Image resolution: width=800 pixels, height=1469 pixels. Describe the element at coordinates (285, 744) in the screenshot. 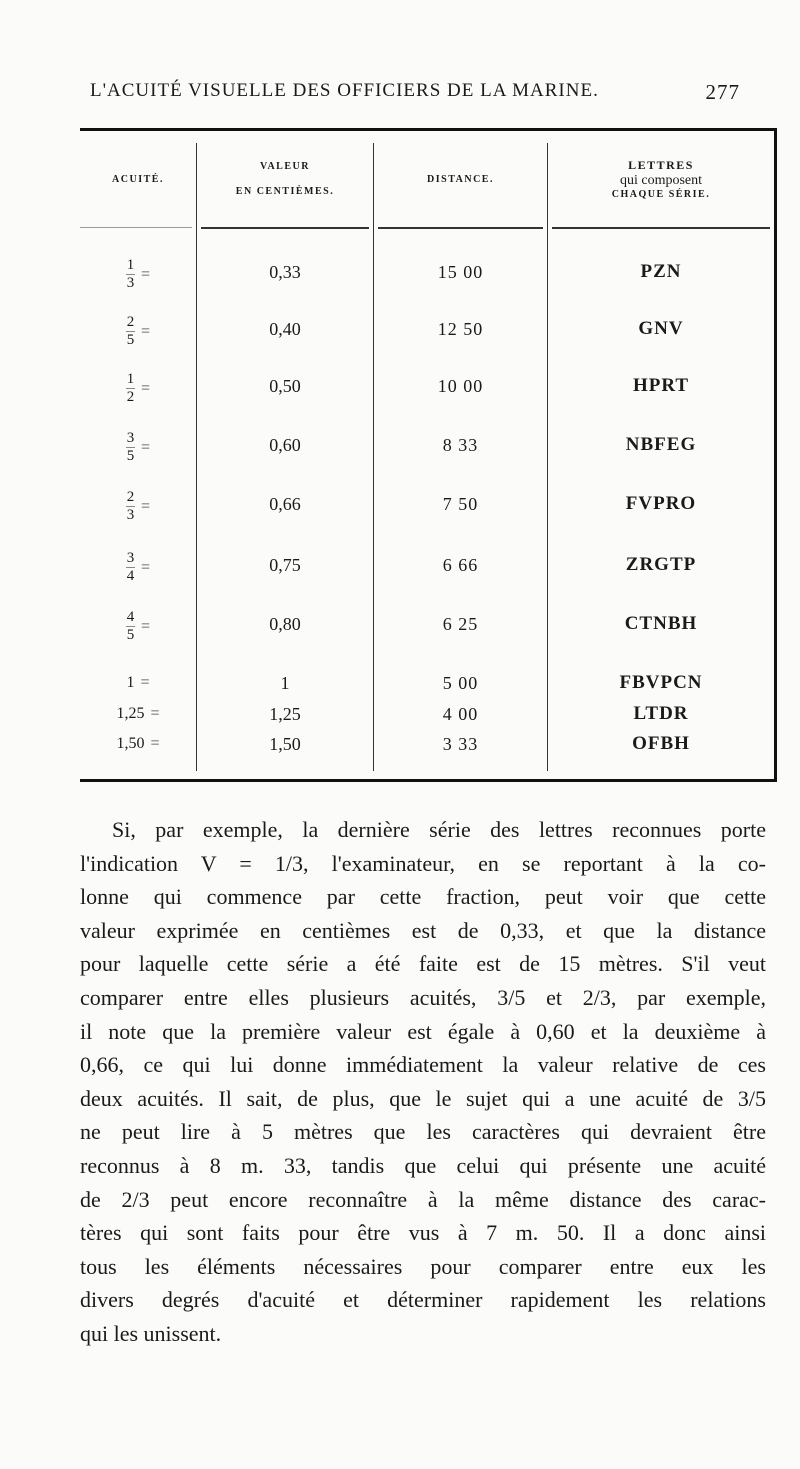

I see `value-cell: 1,50` at that location.